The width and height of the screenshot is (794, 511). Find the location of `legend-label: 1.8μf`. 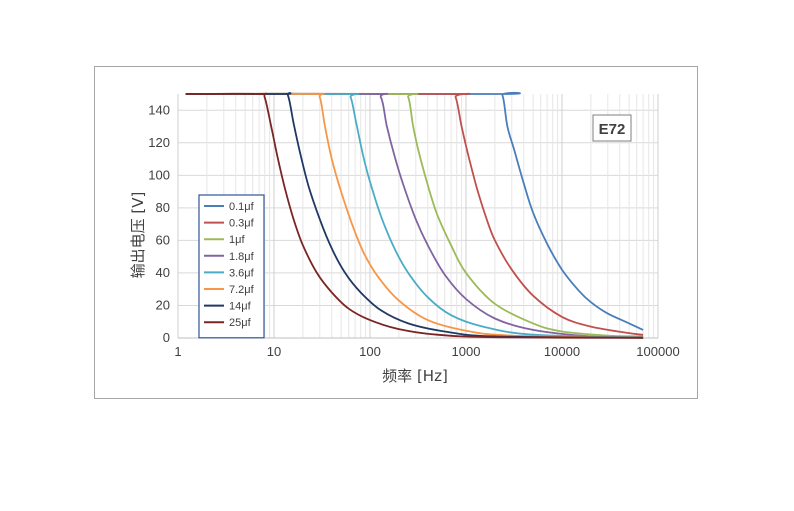

legend-label: 1.8μf is located at coordinates (242, 257).